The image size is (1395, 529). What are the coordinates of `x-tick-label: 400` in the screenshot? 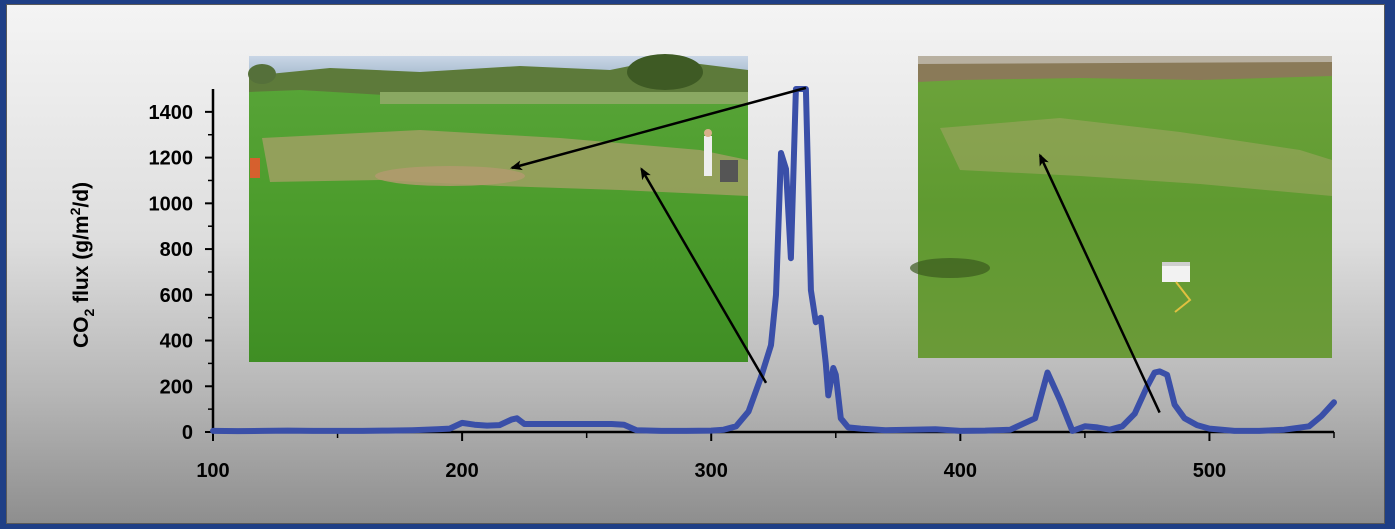 It's located at (960, 471).